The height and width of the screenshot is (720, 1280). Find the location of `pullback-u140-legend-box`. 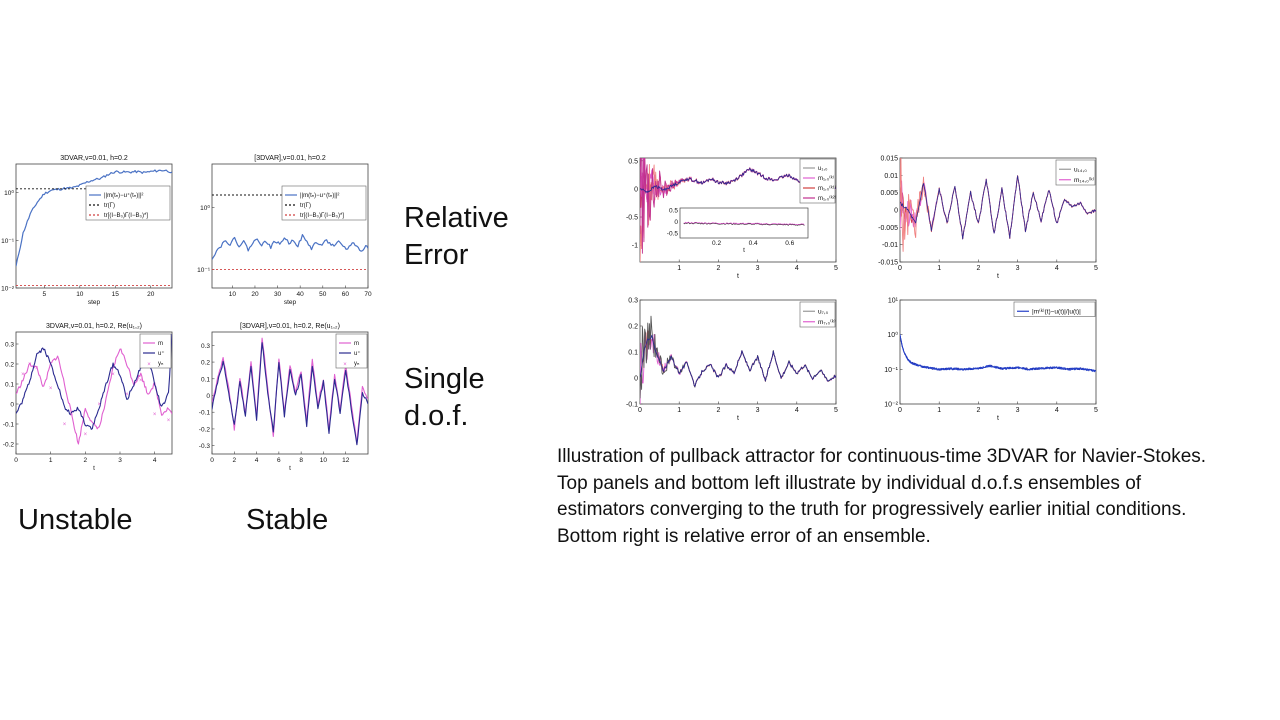

pullback-u140-legend-box is located at coordinates (1075, 172).